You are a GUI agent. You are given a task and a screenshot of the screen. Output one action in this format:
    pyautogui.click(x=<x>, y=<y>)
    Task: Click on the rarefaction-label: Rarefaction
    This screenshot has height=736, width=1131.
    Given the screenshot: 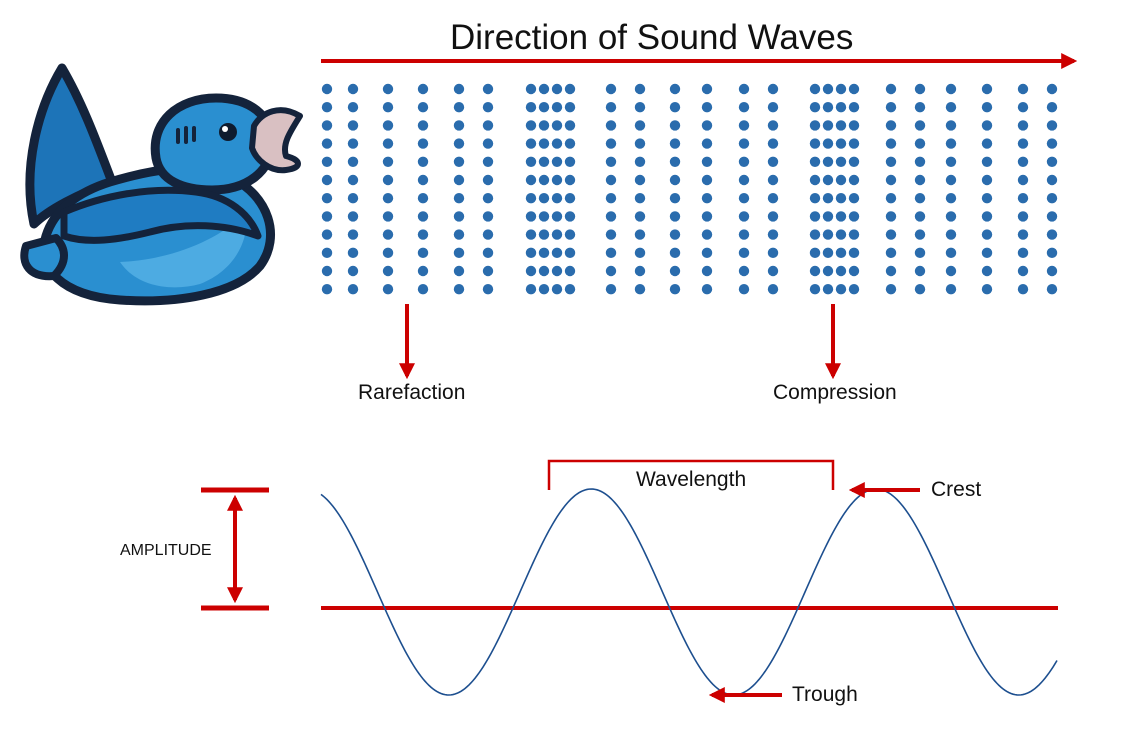 What is the action you would take?
    pyautogui.click(x=412, y=392)
    